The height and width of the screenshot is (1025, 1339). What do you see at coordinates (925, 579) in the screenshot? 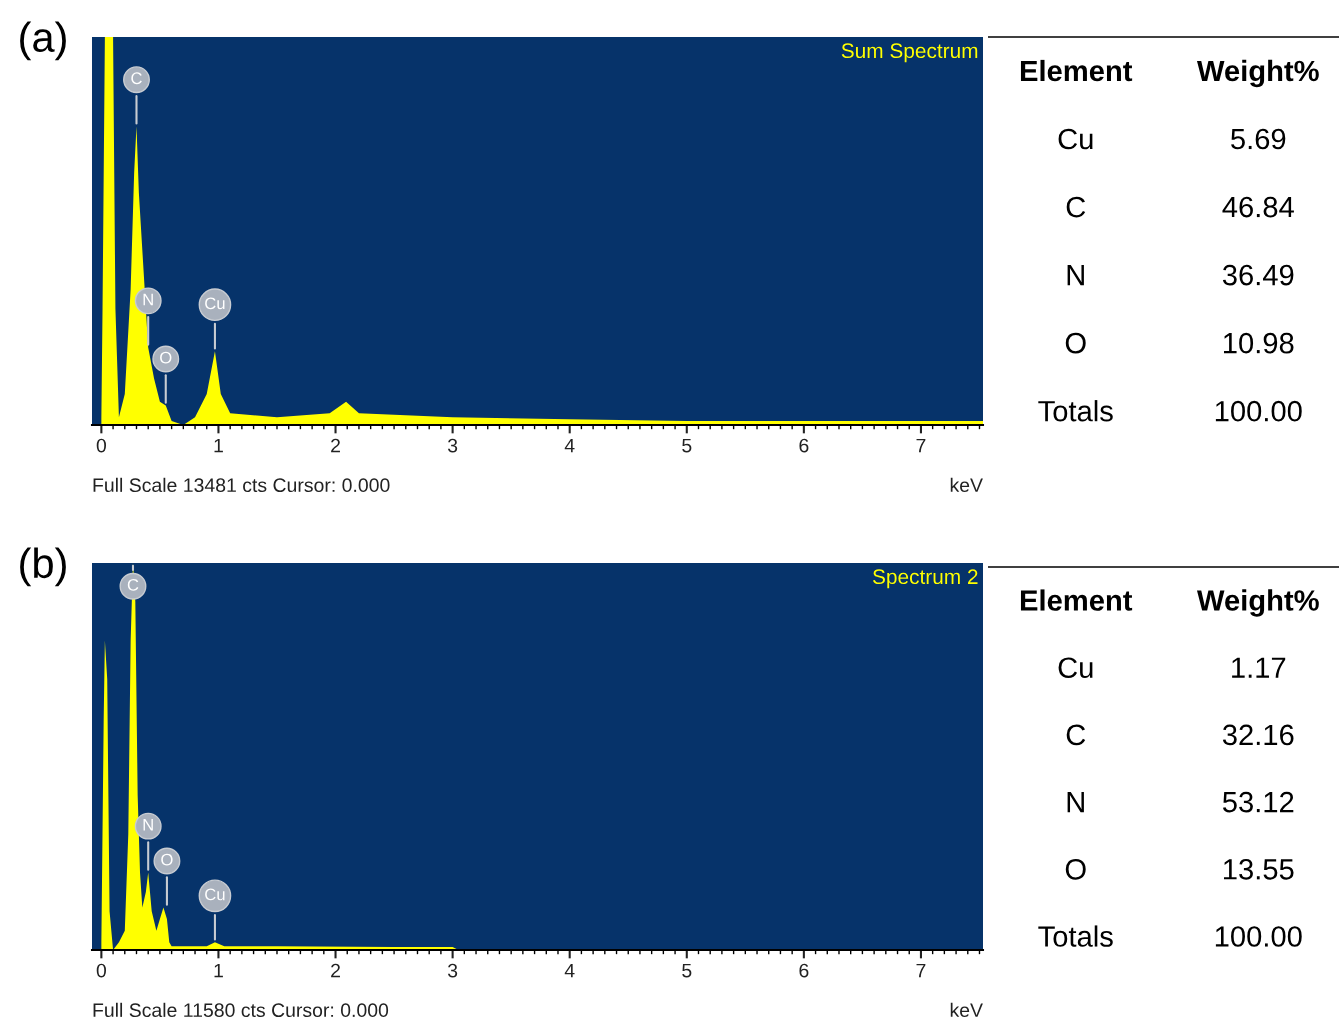
I see `chart-title: Spectrum 2` at bounding box center [925, 579].